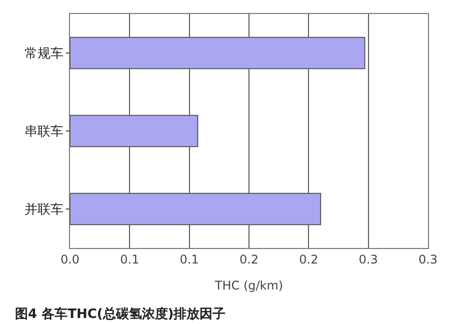 Image resolution: width=450 pixels, height=324 pixels. Describe the element at coordinates (44, 210) in the screenshot. I see `y-tick-label: 并联车` at that location.